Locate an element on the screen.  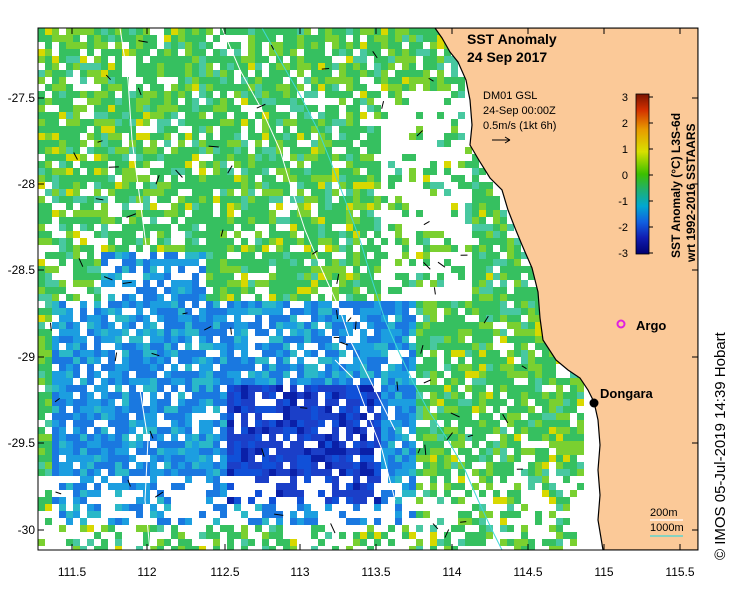
map-title: SST Anomaly is located at coordinates (512, 39).